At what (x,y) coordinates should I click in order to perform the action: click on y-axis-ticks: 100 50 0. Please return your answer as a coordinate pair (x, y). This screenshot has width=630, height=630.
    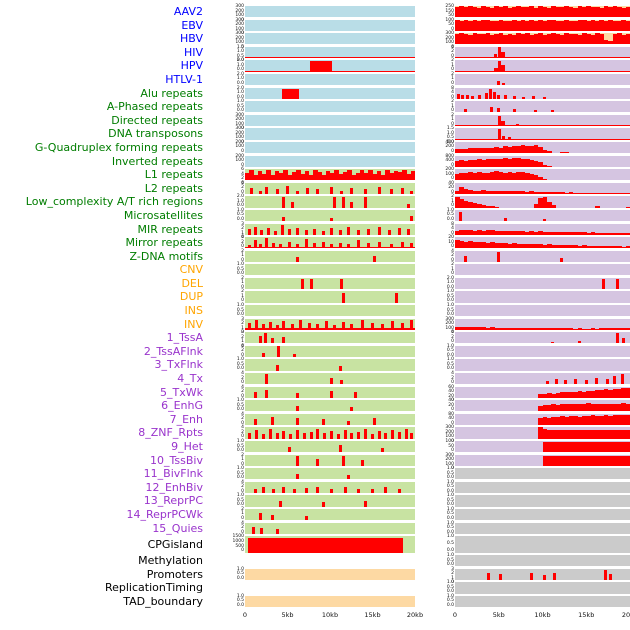
    Looking at the image, I should click on (449, 446).